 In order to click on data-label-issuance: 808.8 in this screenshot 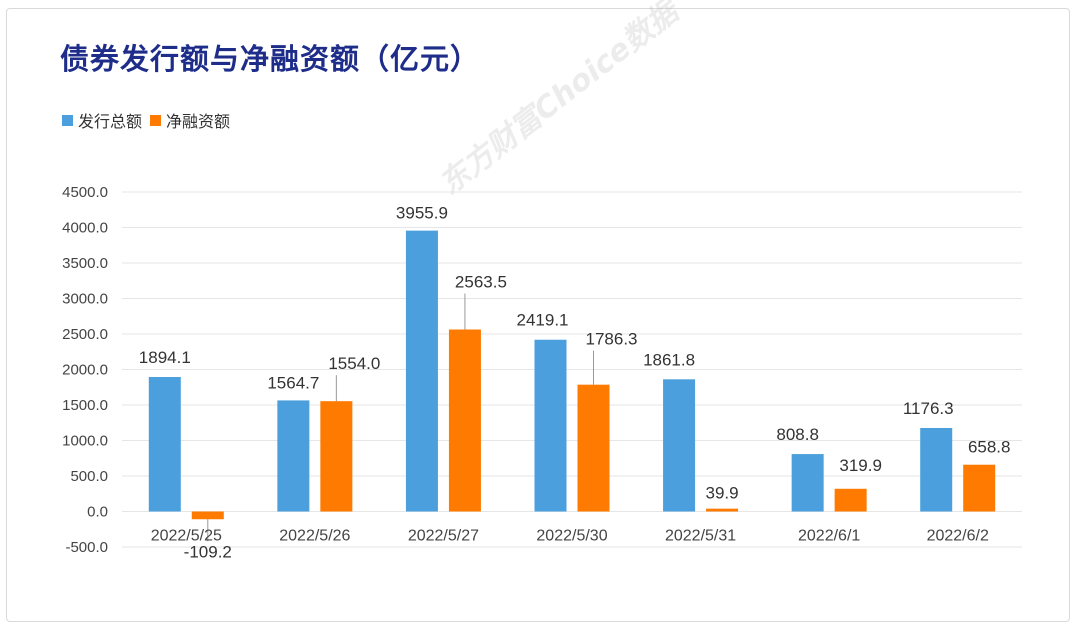, I will do `click(797, 434)`.